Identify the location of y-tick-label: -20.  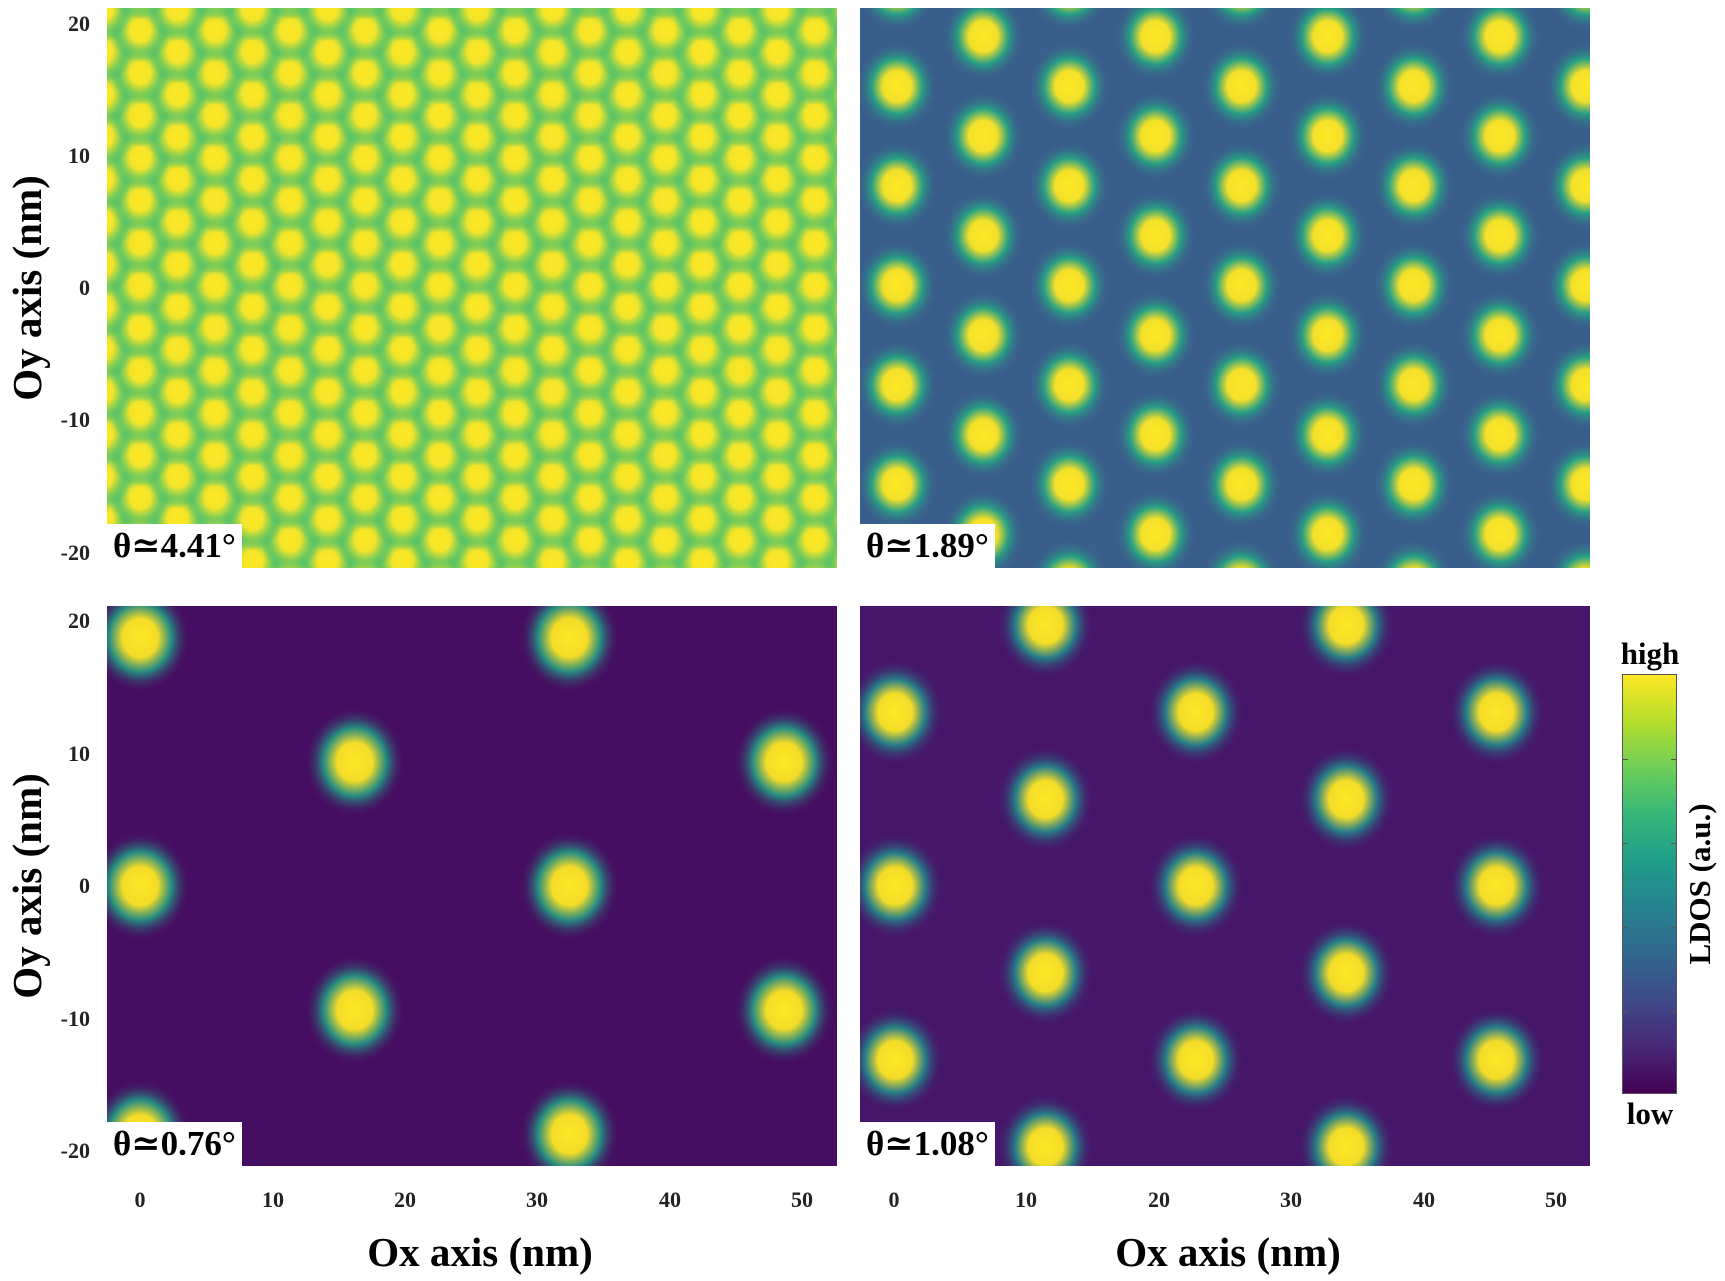
(75, 552).